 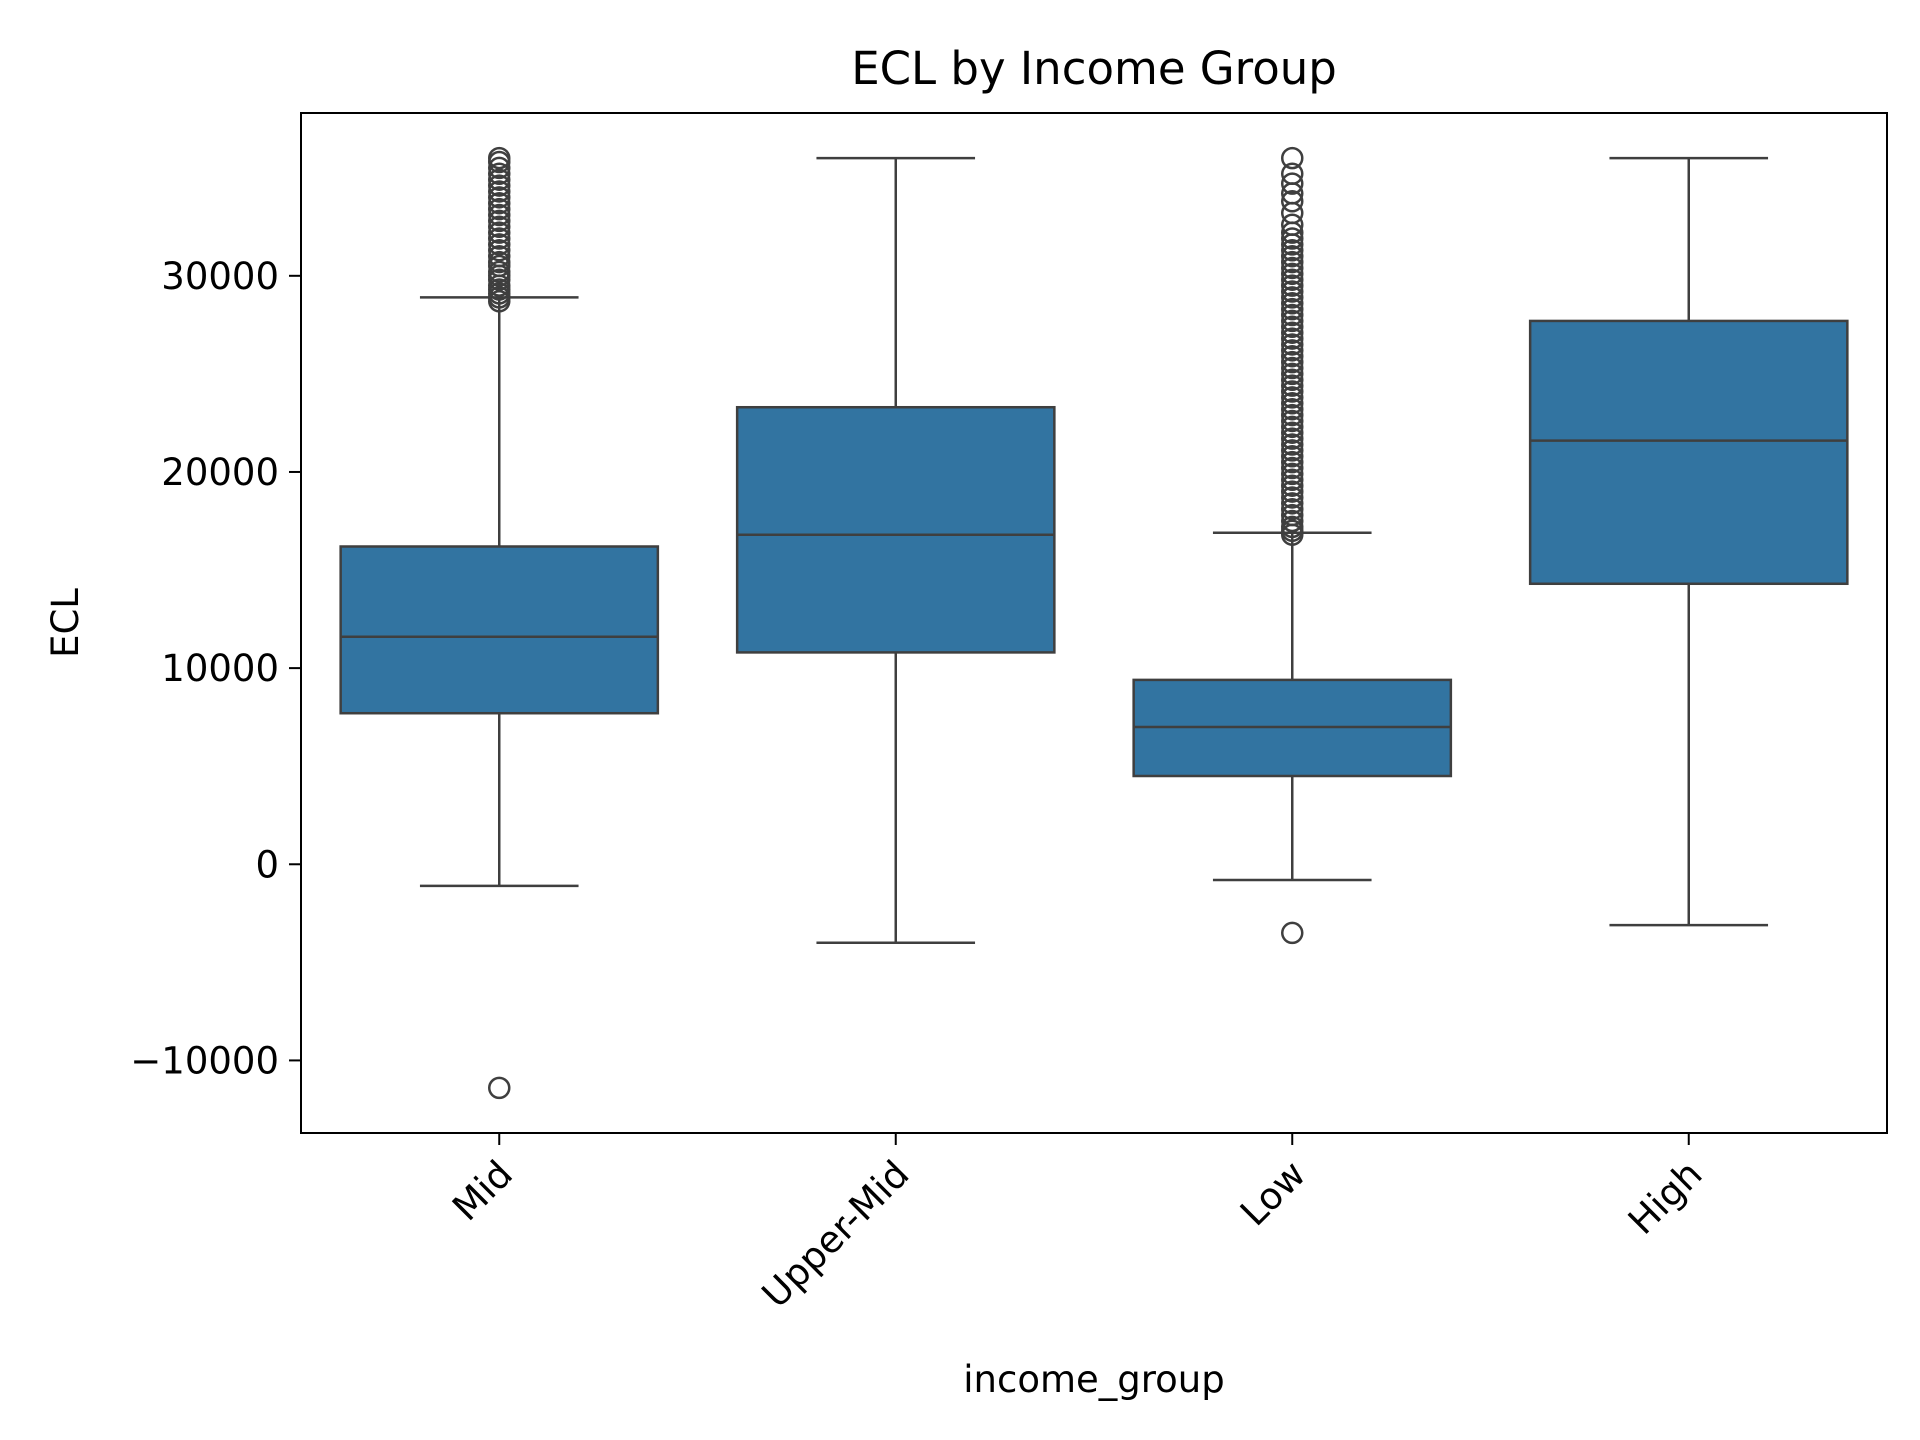 What do you see at coordinates (1292, 545) in the screenshot?
I see `box-group-low` at bounding box center [1292, 545].